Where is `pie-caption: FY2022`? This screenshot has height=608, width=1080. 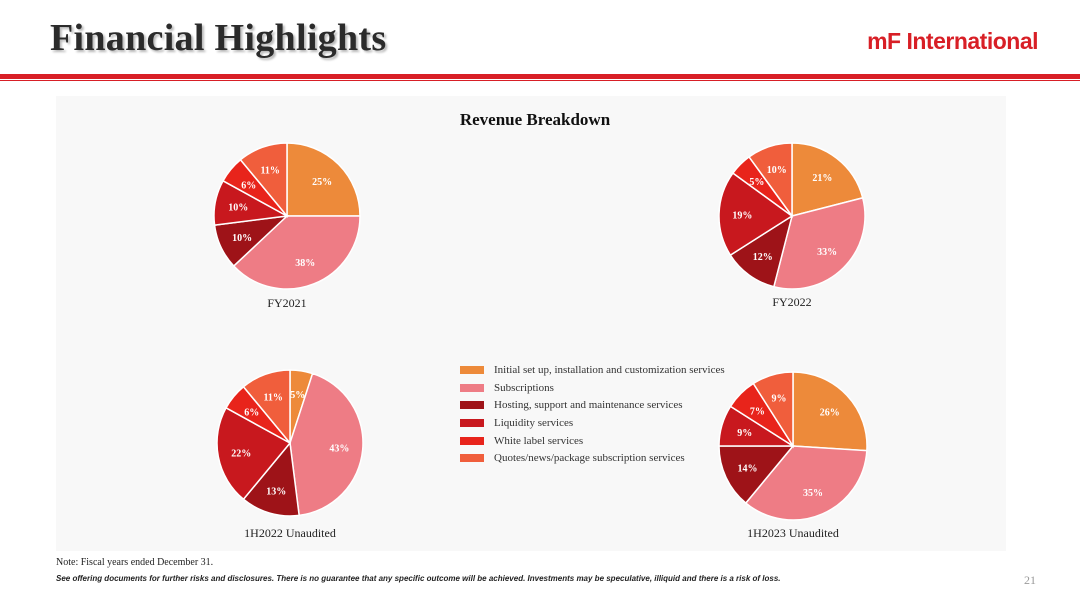
pie-caption: FY2022 is located at coordinates (791, 302).